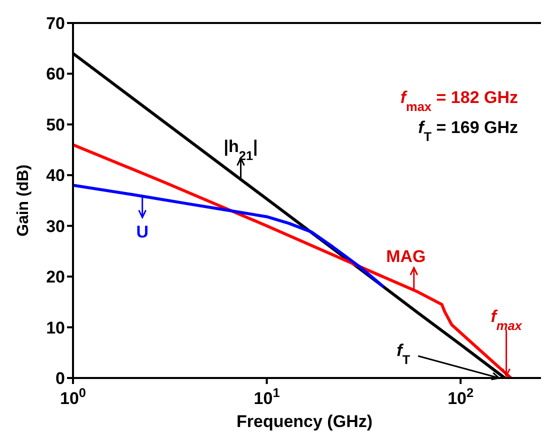  Describe the element at coordinates (461, 396) in the screenshot. I see `x-tick-label: 10$^{2}$` at that location.